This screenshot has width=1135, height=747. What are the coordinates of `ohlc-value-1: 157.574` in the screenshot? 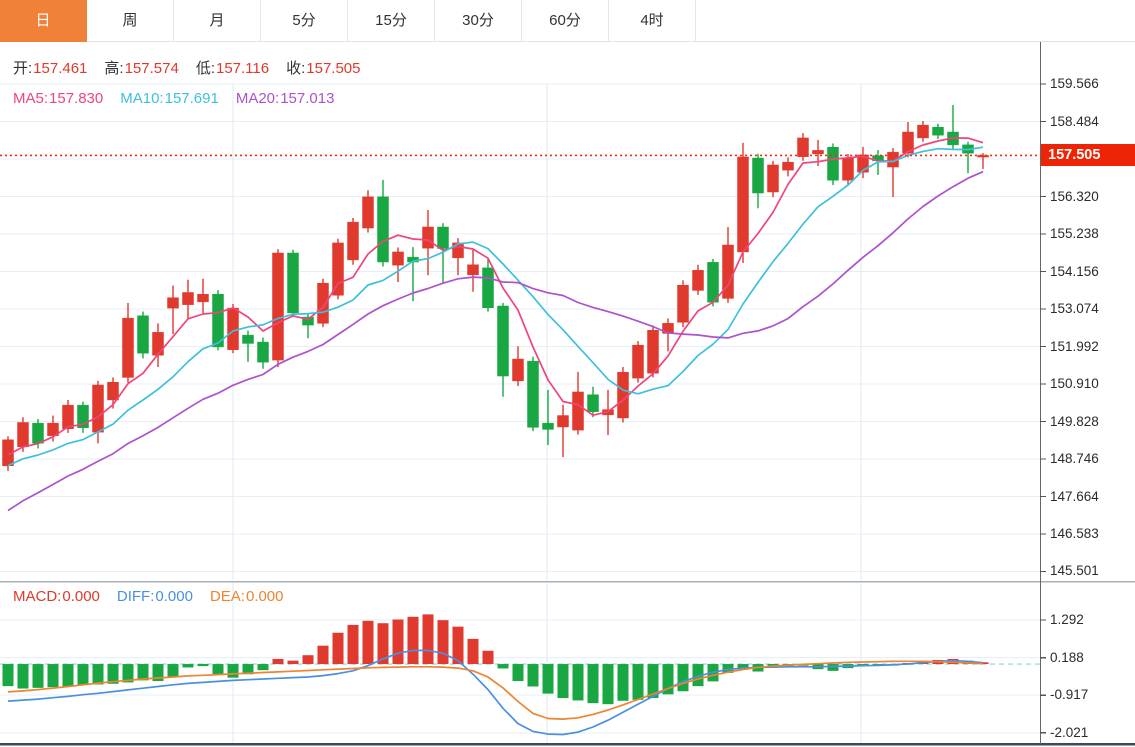 It's located at (151, 68).